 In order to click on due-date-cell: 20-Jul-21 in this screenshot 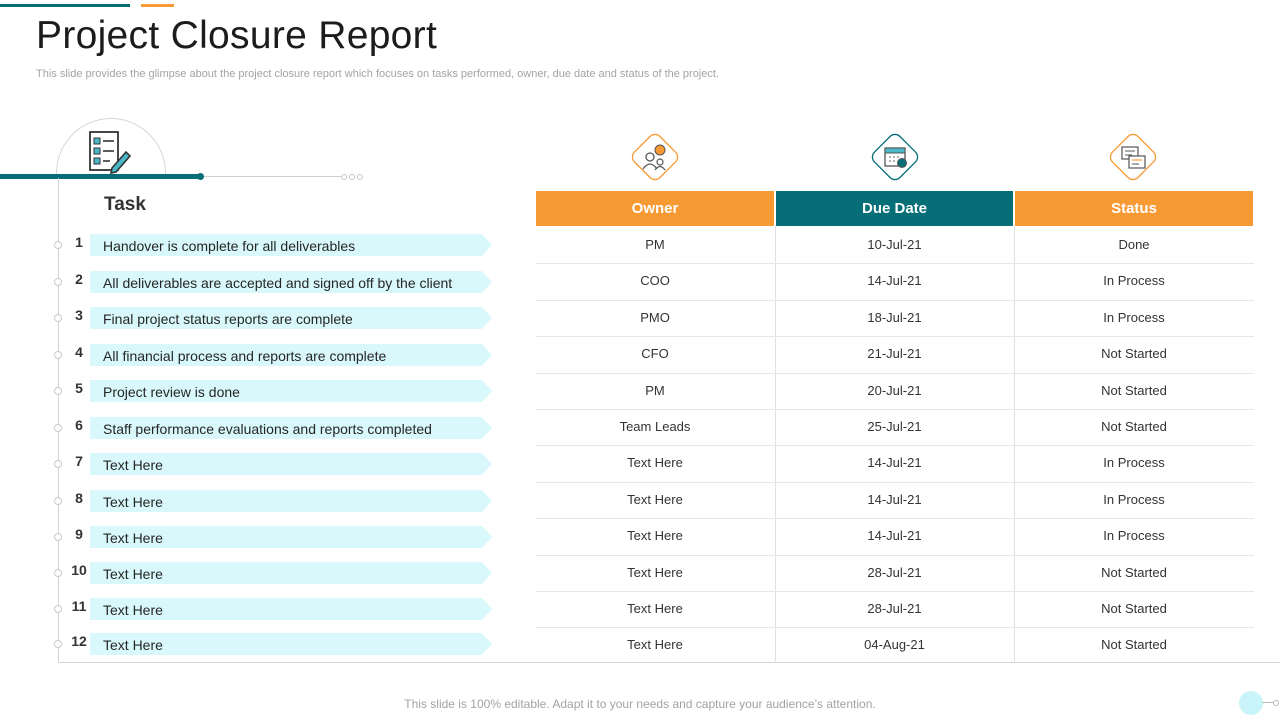, I will do `click(894, 390)`.